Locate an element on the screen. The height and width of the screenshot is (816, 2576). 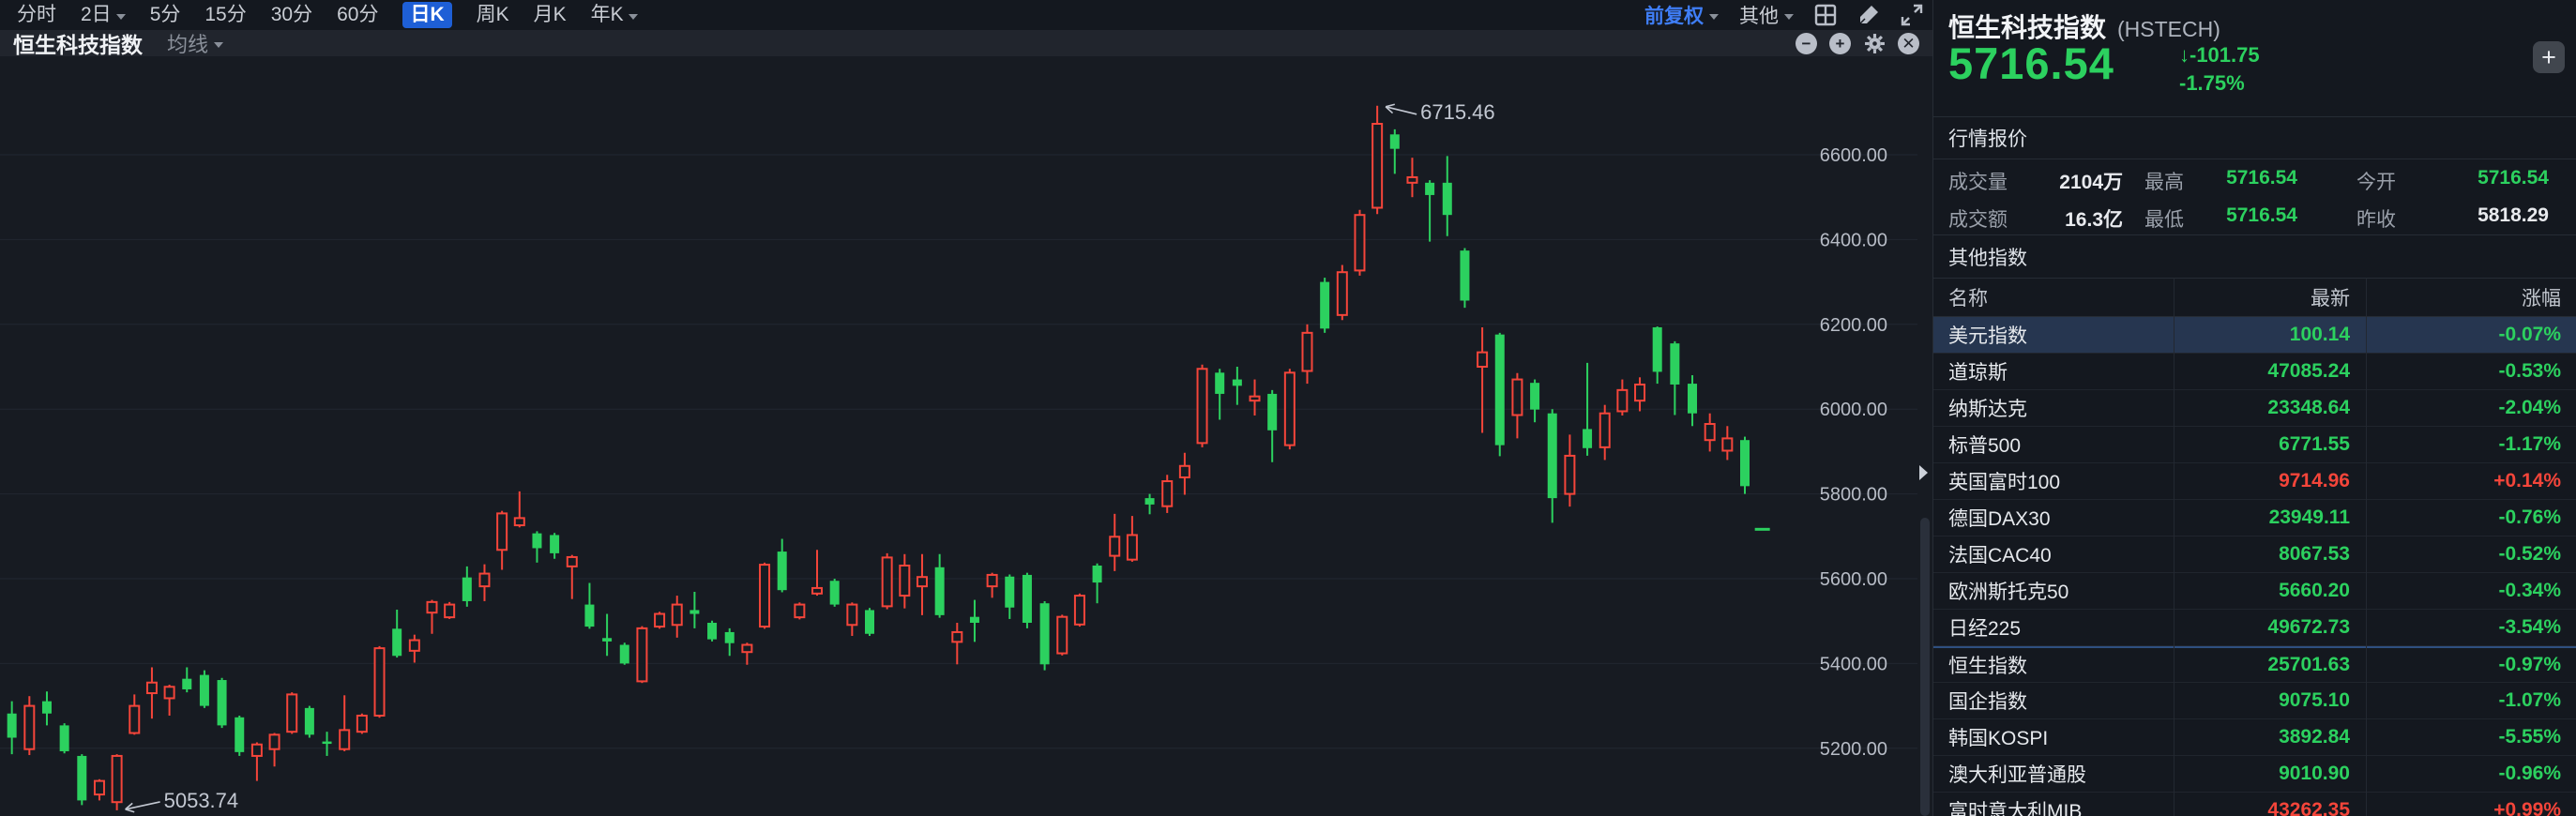
adjust-dropdown: 前复权 is located at coordinates (1681, 15).